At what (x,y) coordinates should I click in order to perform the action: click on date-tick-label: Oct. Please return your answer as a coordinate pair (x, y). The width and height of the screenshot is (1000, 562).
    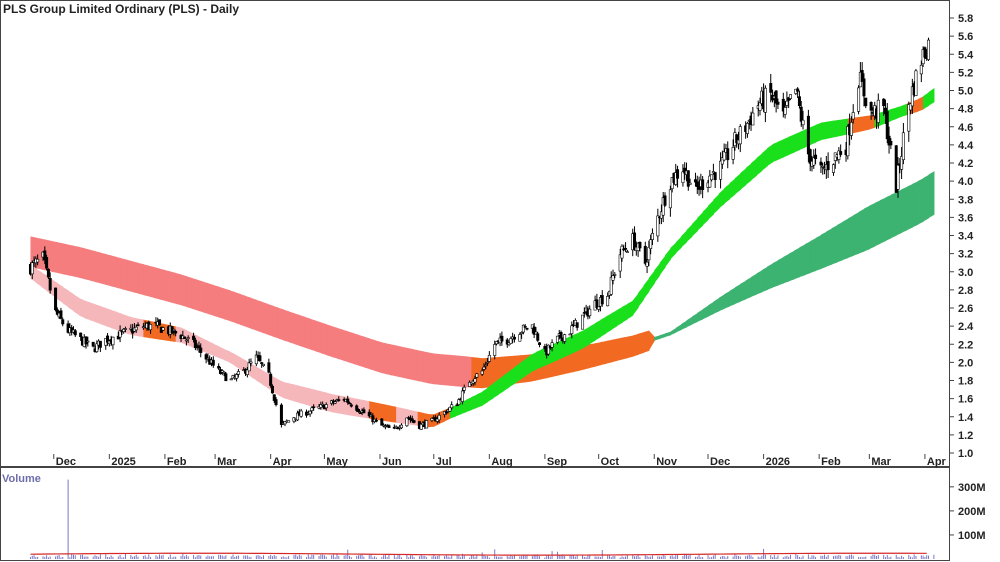
    Looking at the image, I should click on (610, 462).